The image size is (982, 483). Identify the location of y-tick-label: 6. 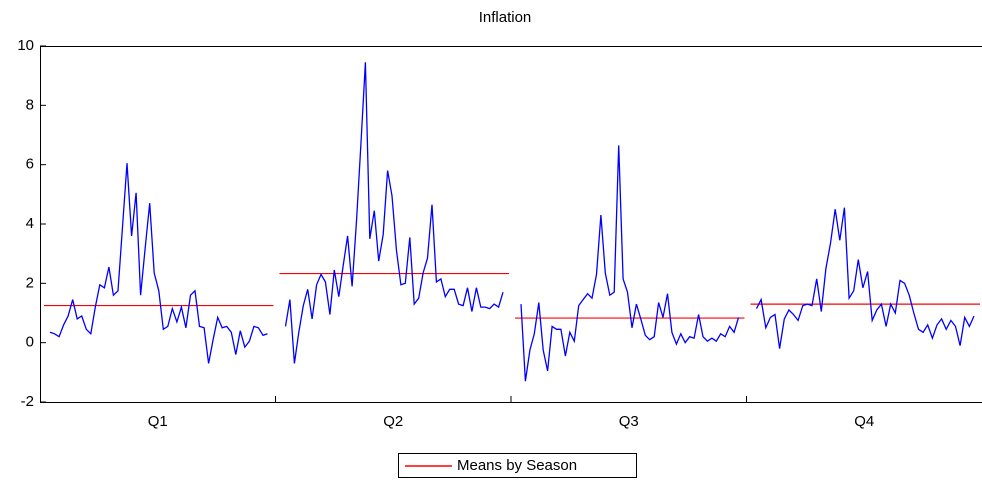
(30, 164).